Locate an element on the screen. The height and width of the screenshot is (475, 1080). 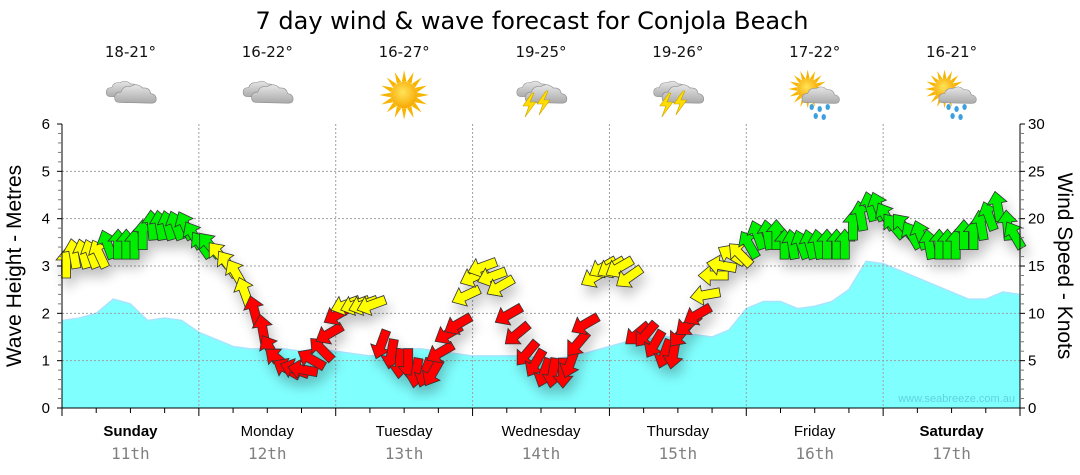
day-label: Friday is located at coordinates (815, 431).